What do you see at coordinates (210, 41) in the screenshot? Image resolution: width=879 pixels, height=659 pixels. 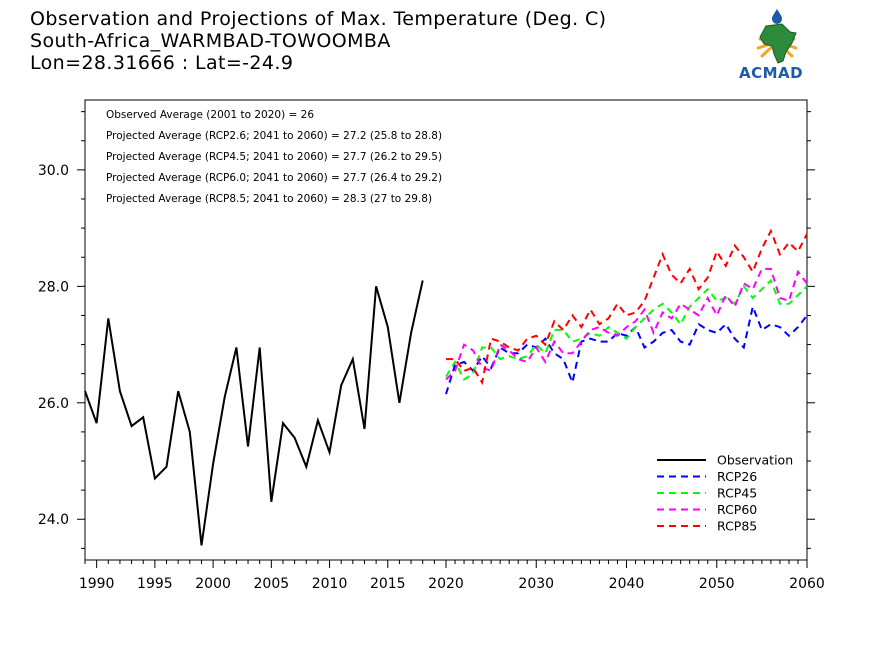 I see `station-name: South-Africa_WARMBAD-TOWOOMBA` at bounding box center [210, 41].